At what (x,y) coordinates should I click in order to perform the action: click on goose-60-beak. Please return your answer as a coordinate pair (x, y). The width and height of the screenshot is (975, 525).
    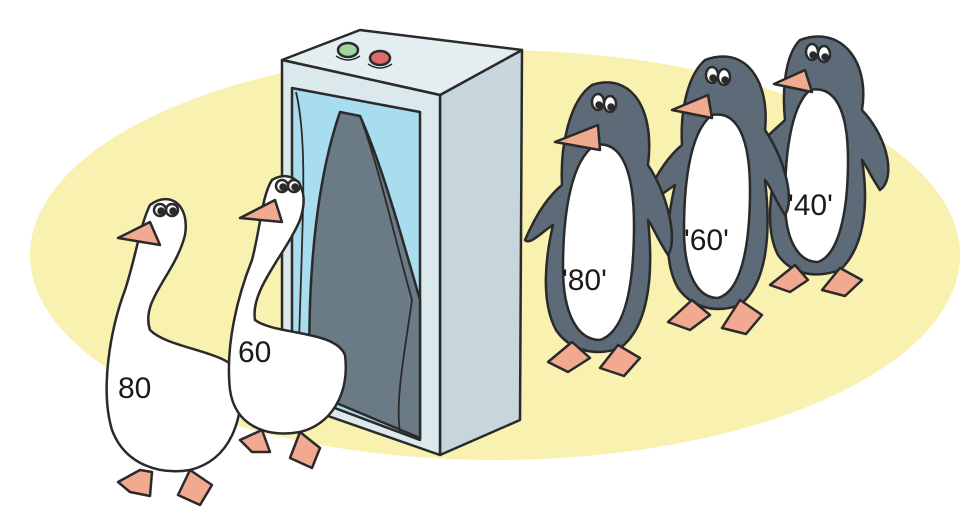
    Looking at the image, I should click on (261, 211).